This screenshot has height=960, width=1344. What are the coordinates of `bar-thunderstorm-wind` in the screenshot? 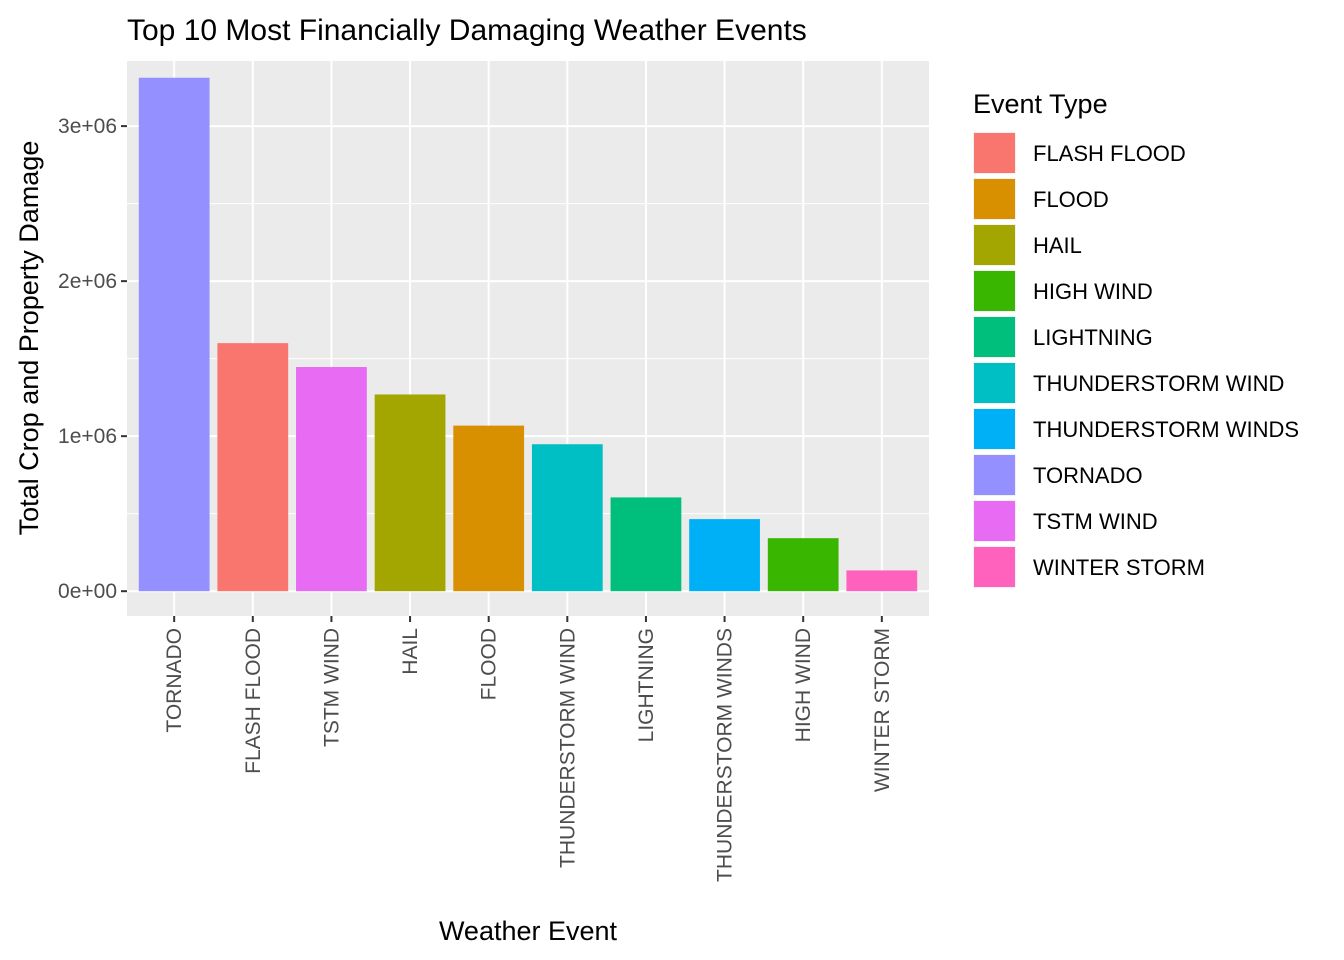 It's located at (567, 518).